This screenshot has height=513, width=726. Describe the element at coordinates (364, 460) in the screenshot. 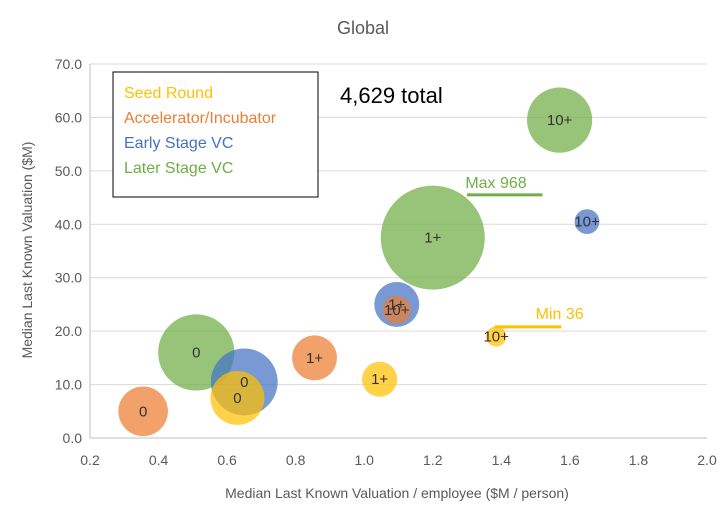

I see `x-tick-label: 1.0` at that location.